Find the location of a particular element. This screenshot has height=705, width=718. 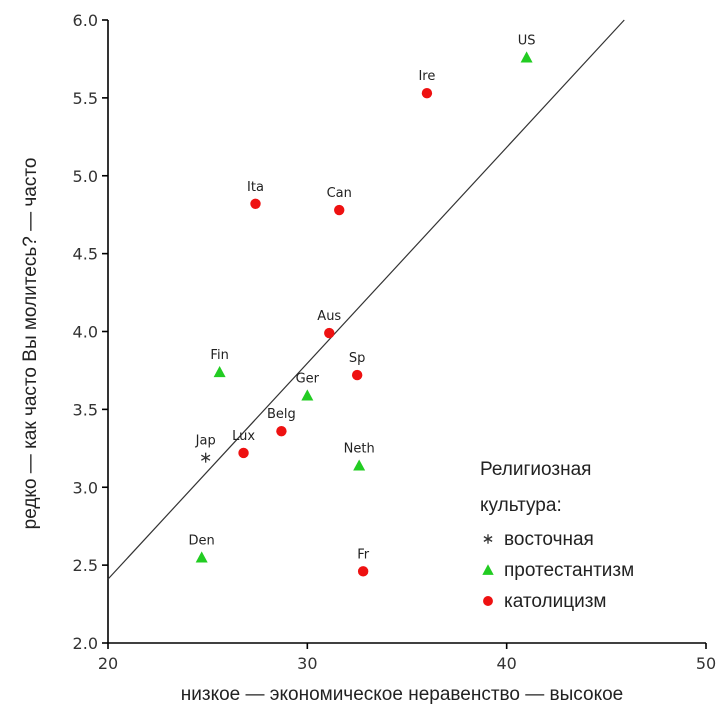

y-tick-label: 2.0 is located at coordinates (85, 643).